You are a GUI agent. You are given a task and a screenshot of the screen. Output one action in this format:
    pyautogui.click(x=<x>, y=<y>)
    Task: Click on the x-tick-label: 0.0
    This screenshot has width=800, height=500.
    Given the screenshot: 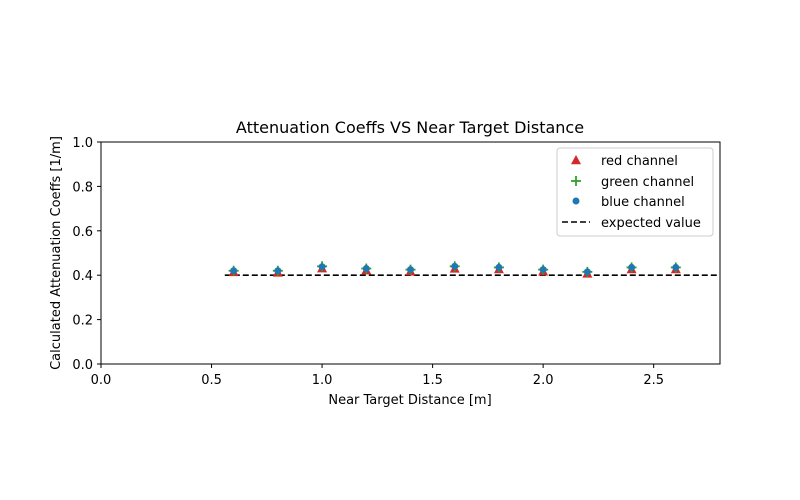 What is the action you would take?
    pyautogui.click(x=101, y=380)
    